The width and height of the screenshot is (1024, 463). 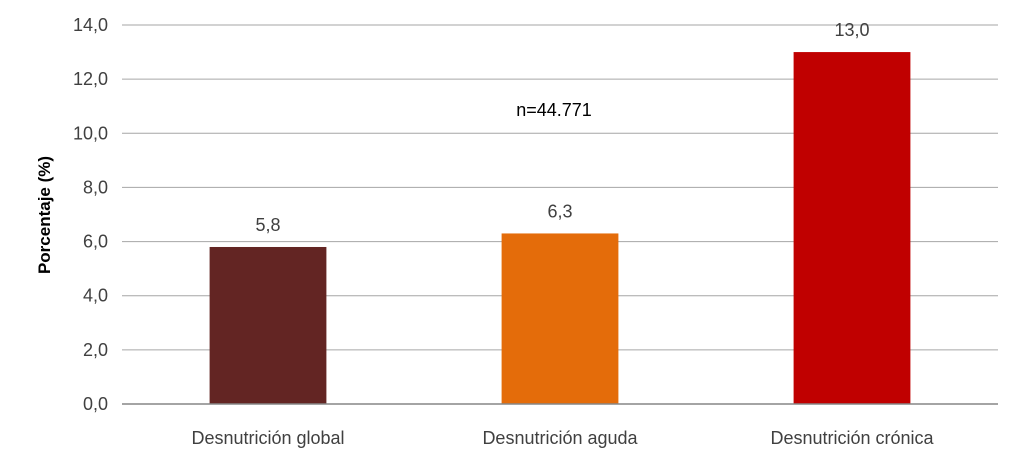 I want to click on data-label: 5,8, so click(x=267, y=225).